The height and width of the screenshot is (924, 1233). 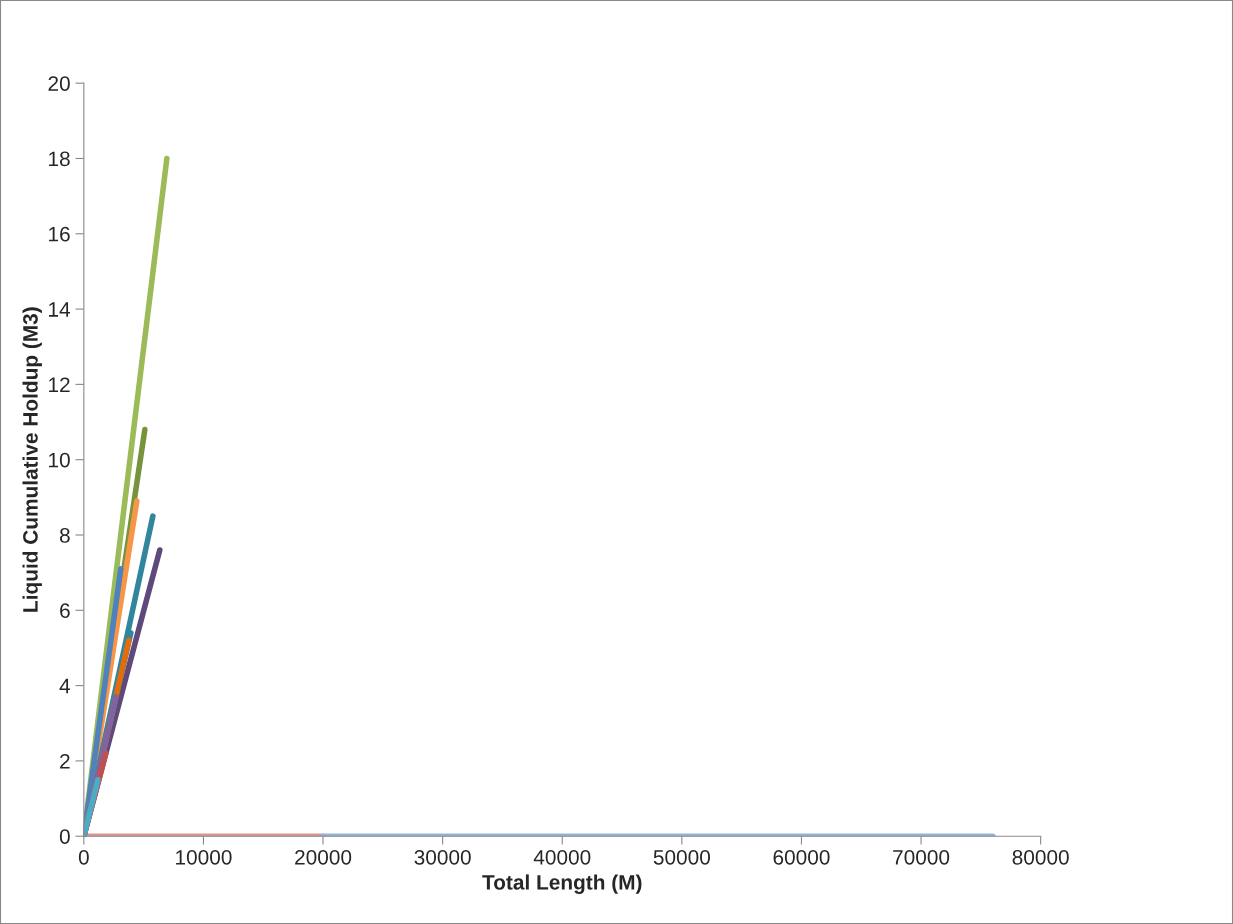 I want to click on y-tick-label: 10, so click(x=59, y=460).